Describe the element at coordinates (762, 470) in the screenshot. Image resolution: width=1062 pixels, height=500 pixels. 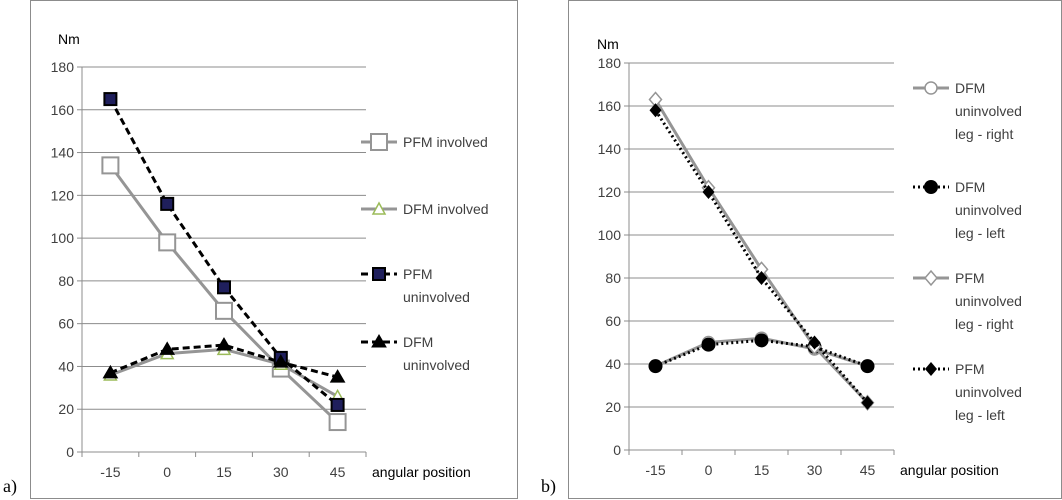
I see `chart-b-xtick-label-2: 15` at that location.